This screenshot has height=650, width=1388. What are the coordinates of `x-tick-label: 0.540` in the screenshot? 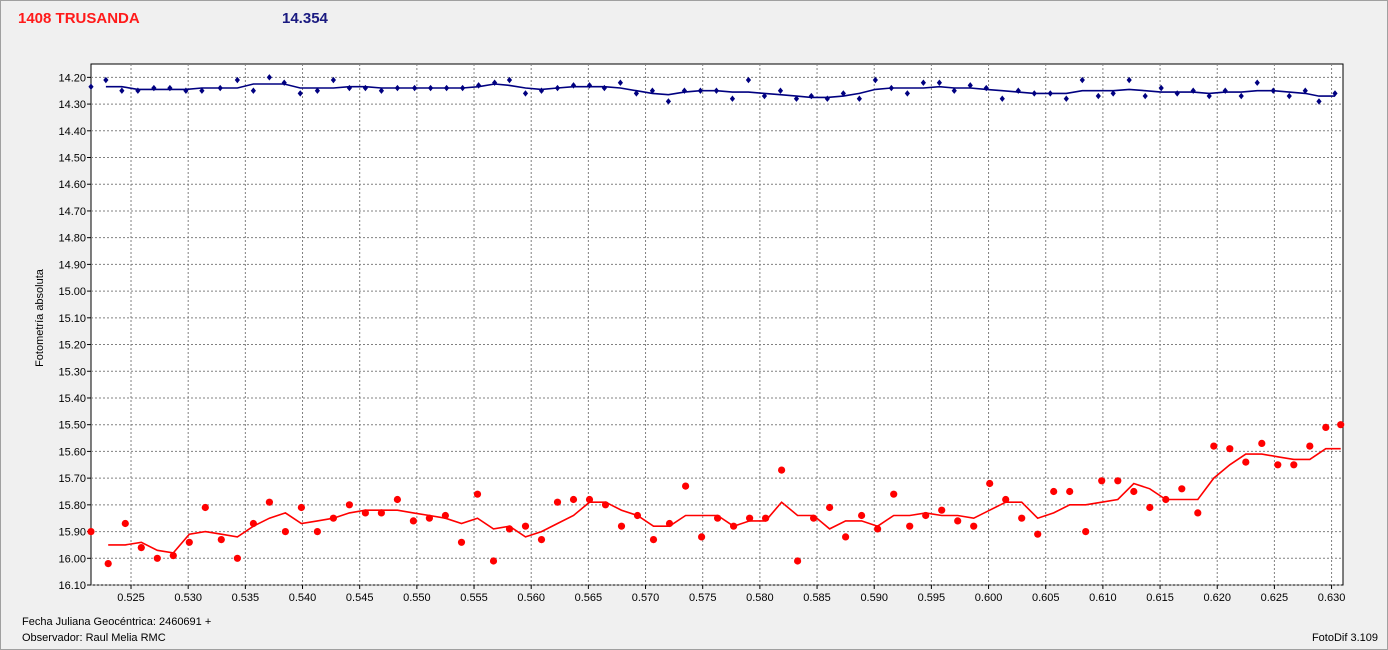 It's located at (303, 598).